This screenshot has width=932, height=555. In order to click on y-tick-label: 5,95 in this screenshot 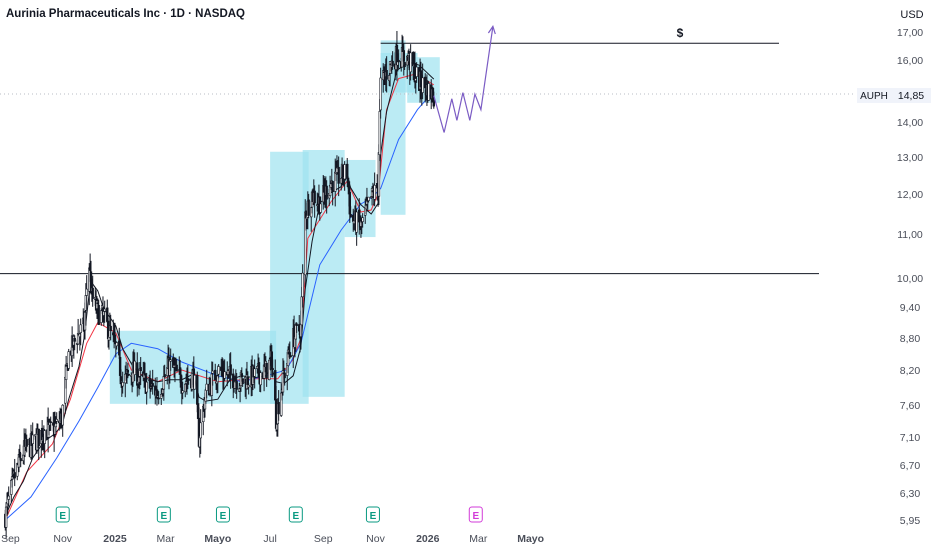, I will do `click(910, 521)`.